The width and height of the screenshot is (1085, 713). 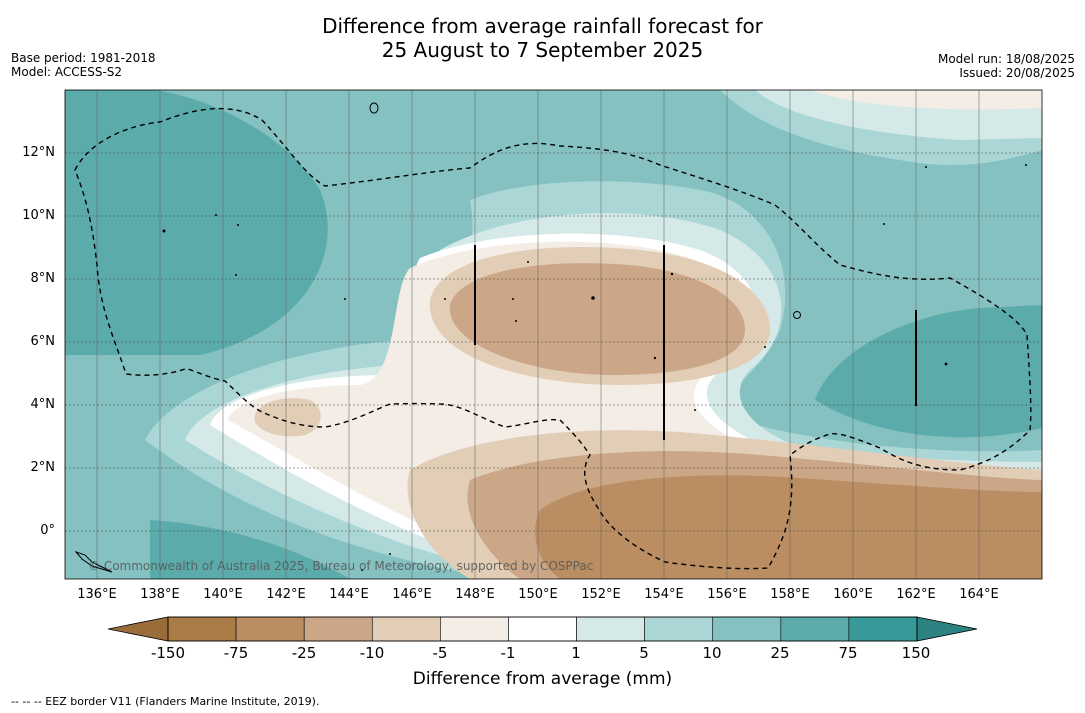 I want to click on lon-label: 156°E, so click(x=727, y=594).